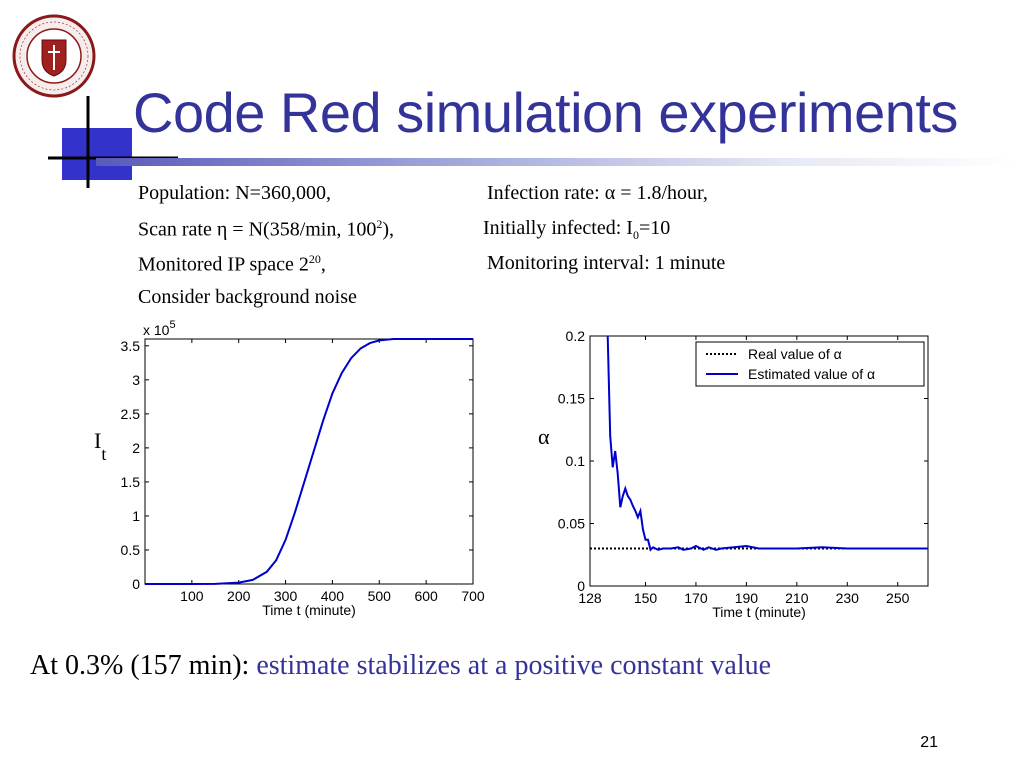 The height and width of the screenshot is (768, 1024). What do you see at coordinates (811, 374) in the screenshot?
I see `legend-label-1: Estimated value of α` at bounding box center [811, 374].